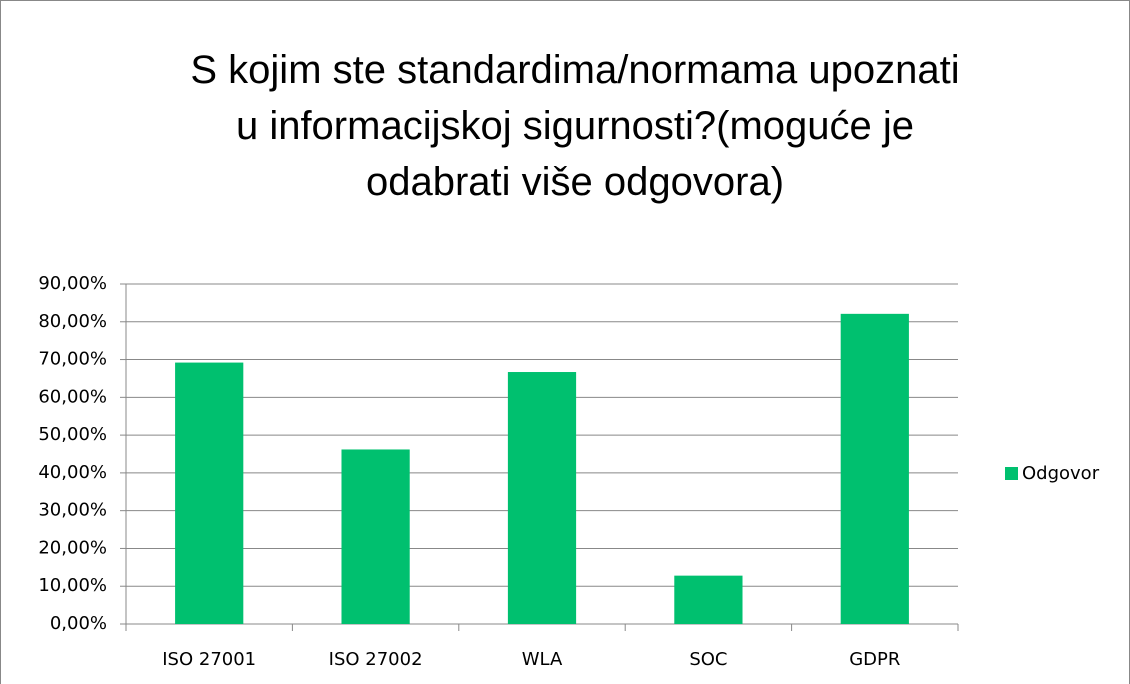 The width and height of the screenshot is (1130, 684). What do you see at coordinates (874, 659) in the screenshot?
I see `x-tick-label: GDPR` at bounding box center [874, 659].